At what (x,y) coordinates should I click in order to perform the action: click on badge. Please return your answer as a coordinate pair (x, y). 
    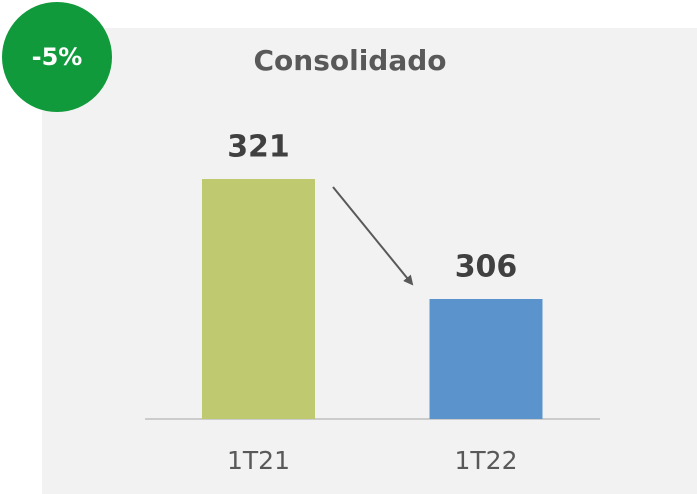
    Looking at the image, I should click on (57, 57).